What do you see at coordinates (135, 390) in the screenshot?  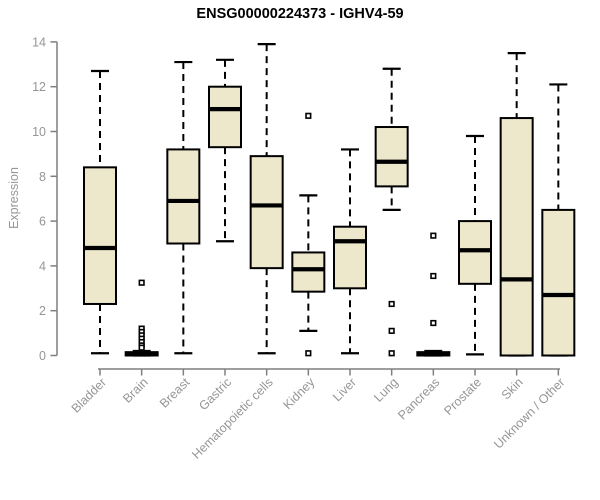 I see `x-category-label: Brain` at bounding box center [135, 390].